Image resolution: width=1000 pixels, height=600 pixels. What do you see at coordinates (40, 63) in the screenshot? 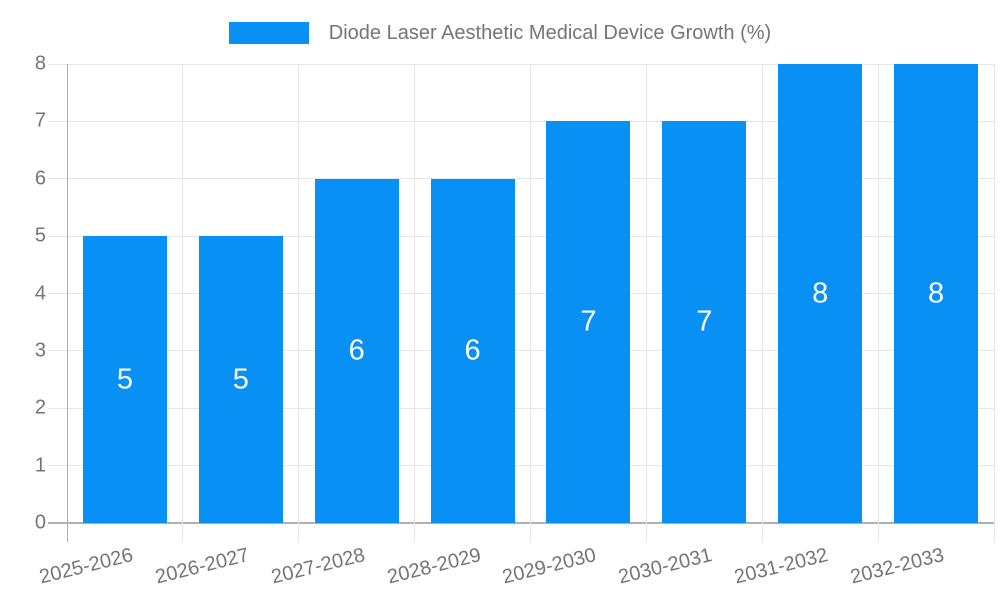
I see `y-axis-label: 8` at bounding box center [40, 63].